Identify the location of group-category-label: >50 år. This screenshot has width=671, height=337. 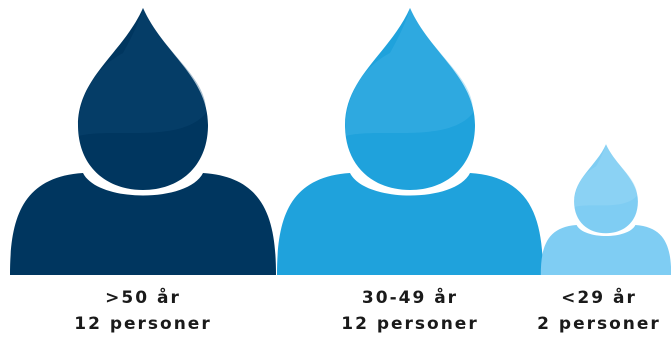
(143, 298).